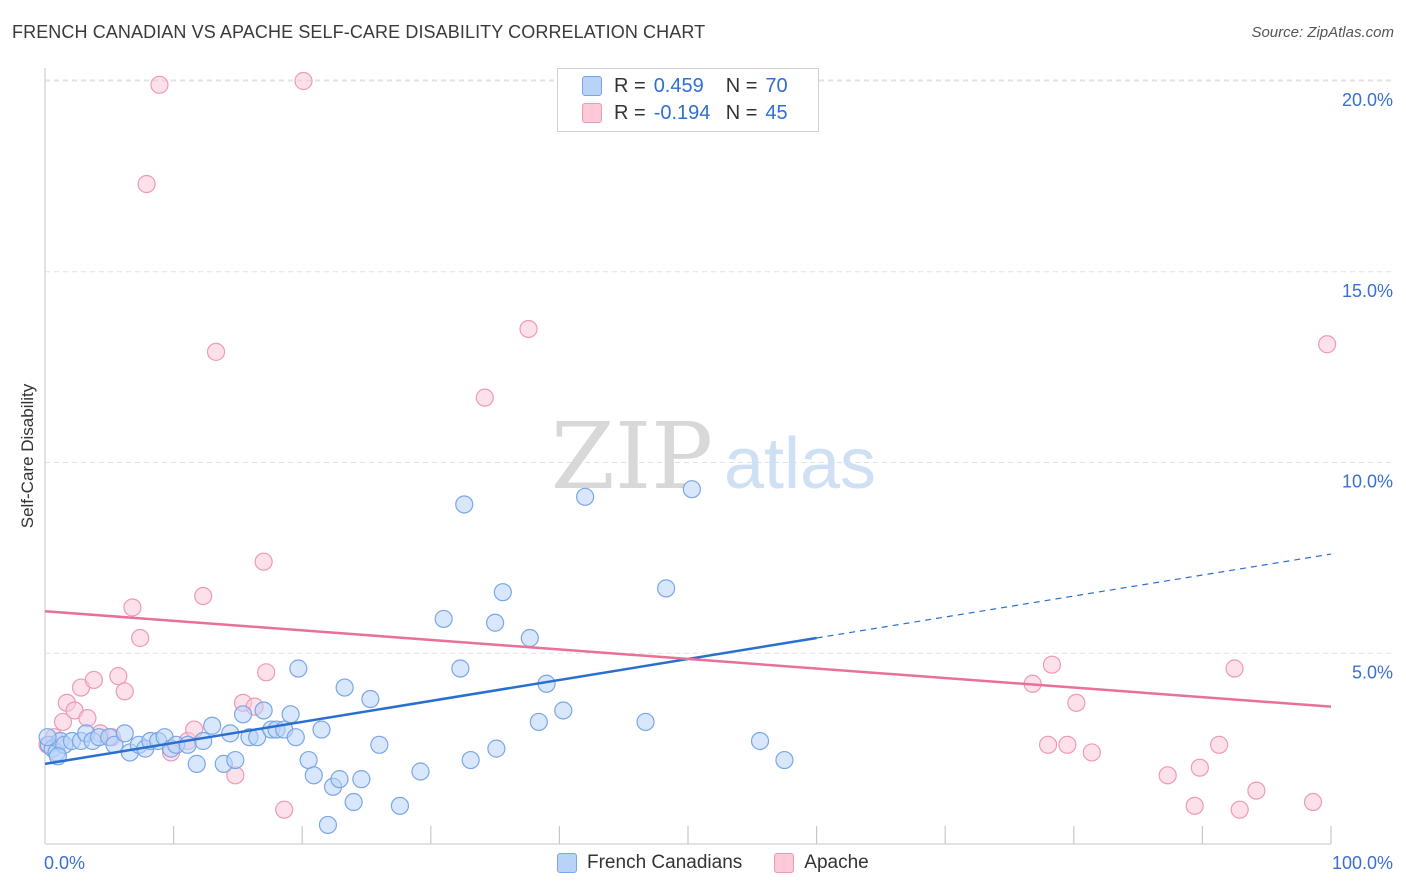 Image resolution: width=1406 pixels, height=892 pixels. I want to click on legend-item-apache: Apache, so click(821, 863).